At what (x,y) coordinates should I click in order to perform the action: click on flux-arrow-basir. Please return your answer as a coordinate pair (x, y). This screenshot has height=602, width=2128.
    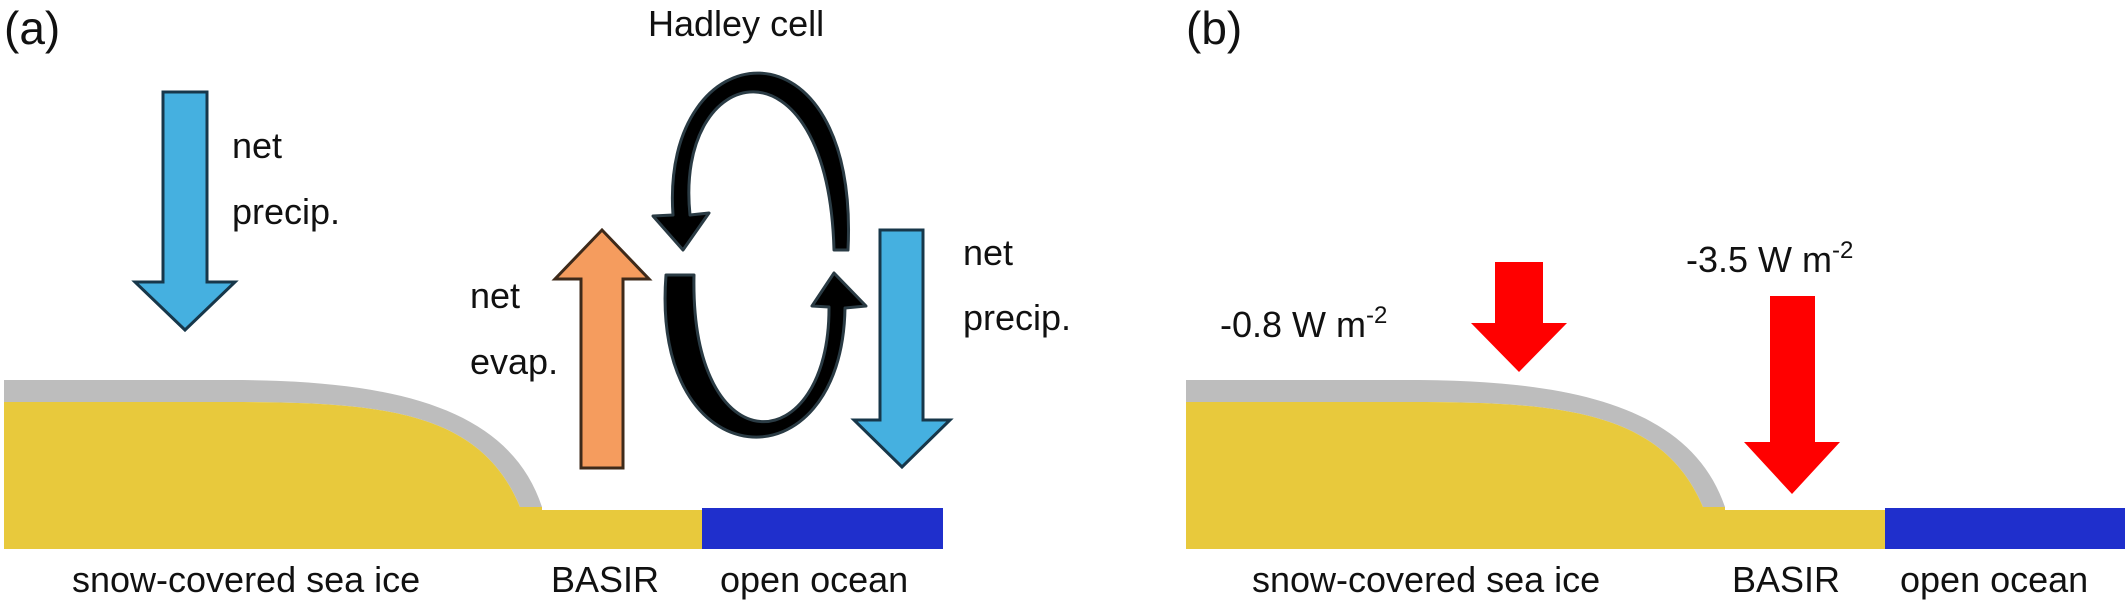
    Looking at the image, I should click on (1792, 395).